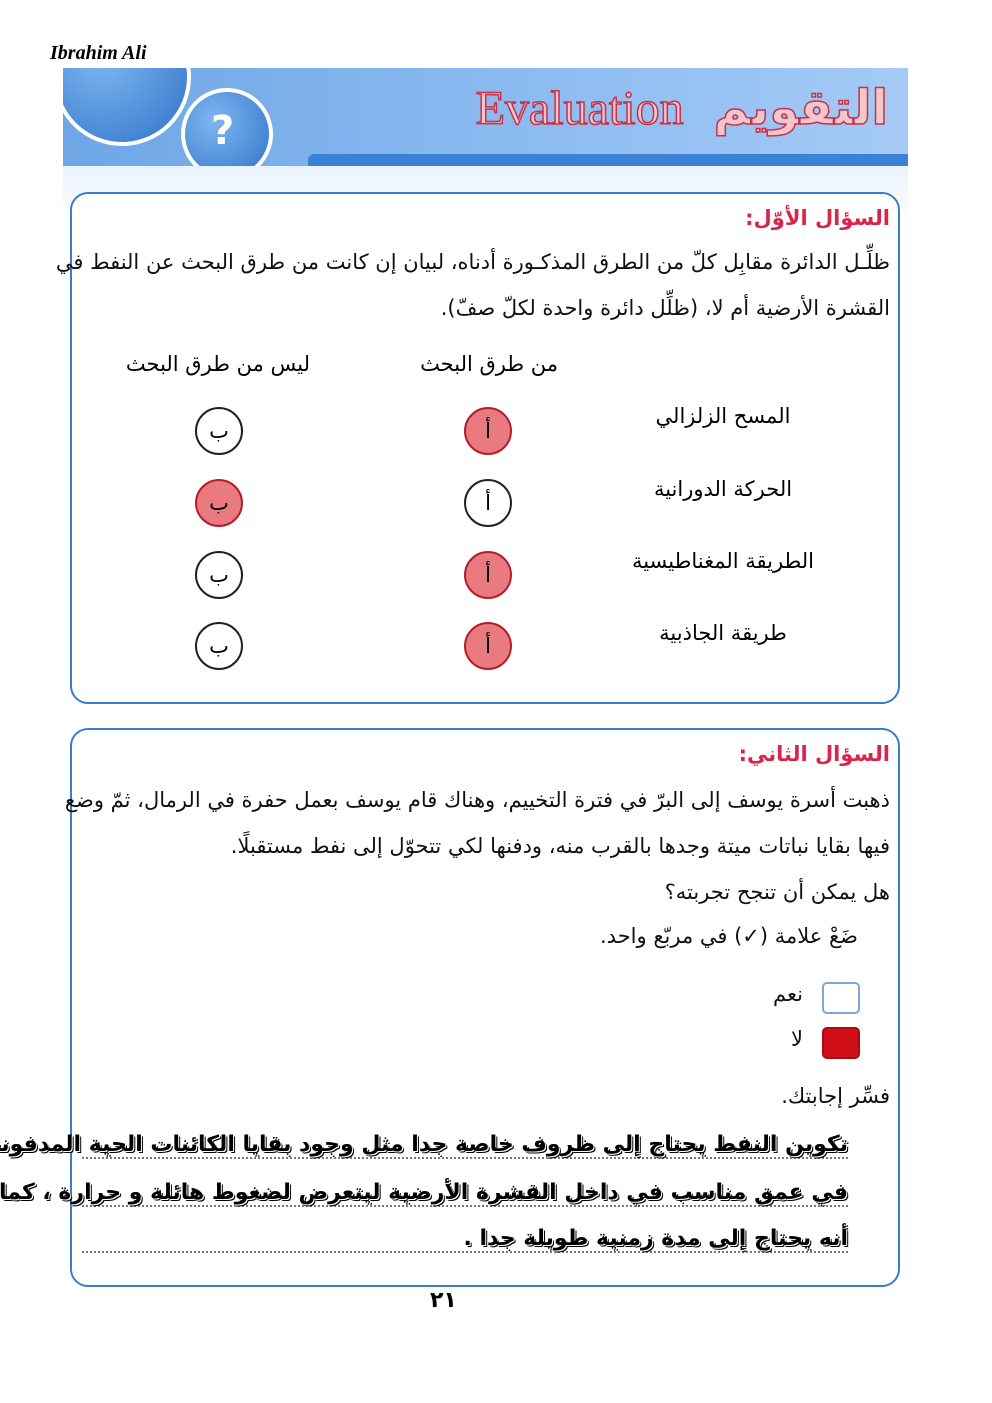 This screenshot has height=1403, width=992. What do you see at coordinates (723, 416) in the screenshot?
I see `row-label: المسح الزلزالي` at bounding box center [723, 416].